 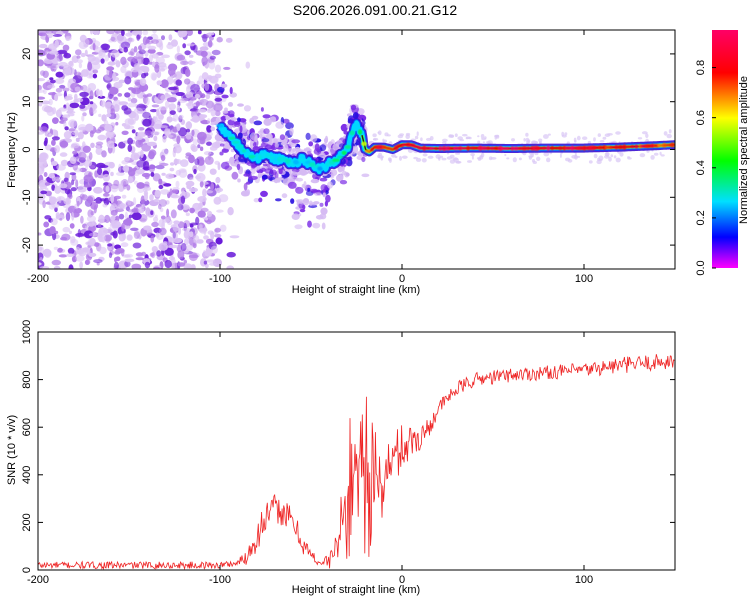 What do you see at coordinates (27, 570) in the screenshot?
I see `y-tick-label: 0` at bounding box center [27, 570].